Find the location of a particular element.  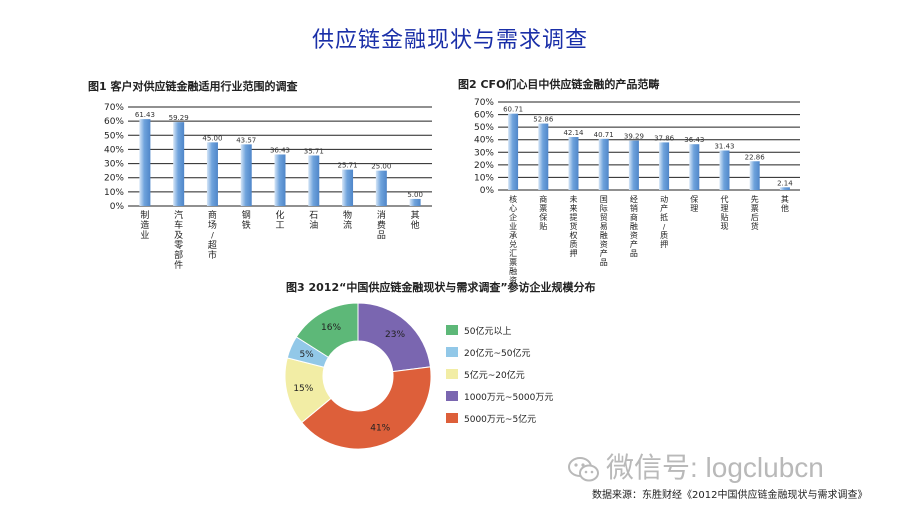

chart2-category-label: 未来提货权质押 is located at coordinates (574, 226).